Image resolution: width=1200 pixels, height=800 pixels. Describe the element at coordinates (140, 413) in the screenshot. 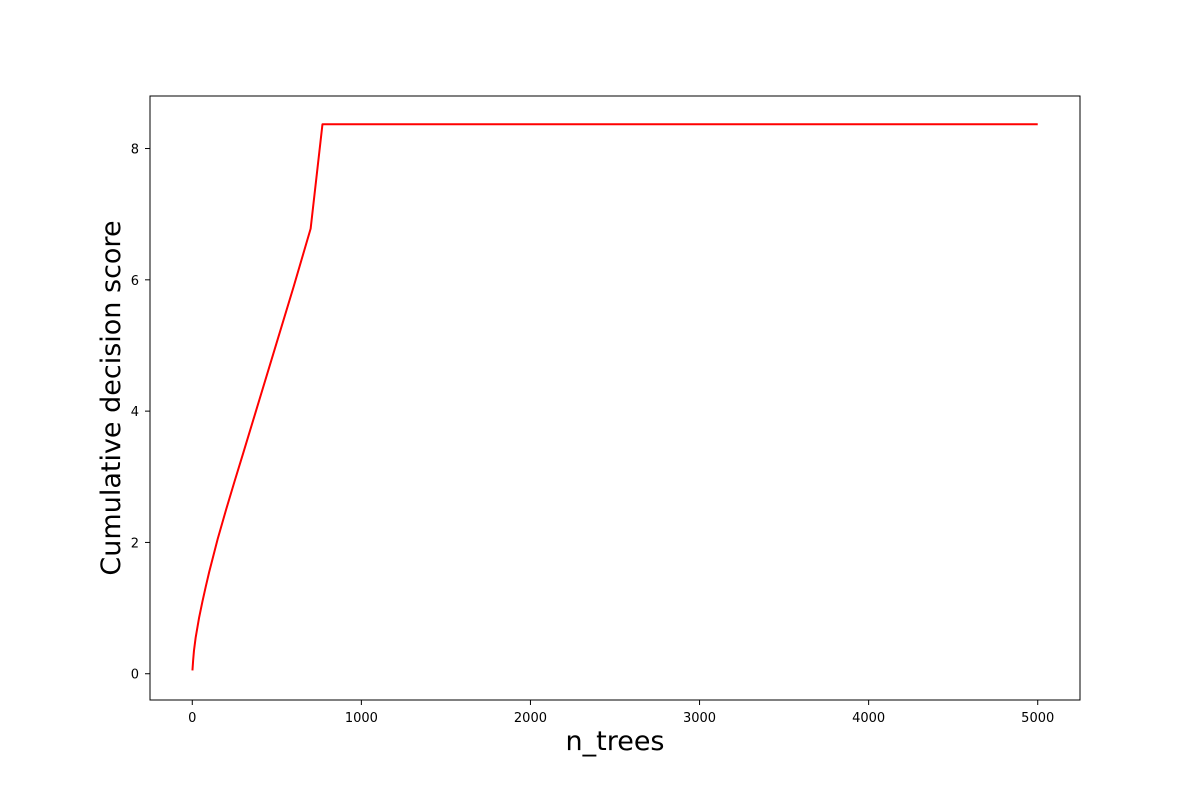

I see `y-axis-ticks: 0 2 4 6 8` at that location.